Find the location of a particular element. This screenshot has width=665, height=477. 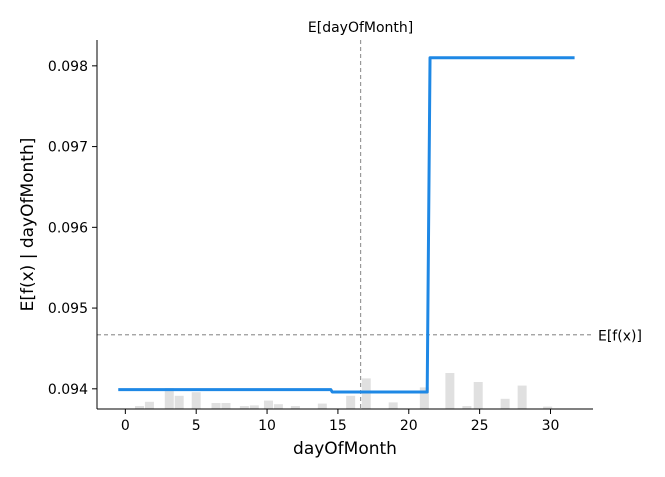

histogram is located at coordinates (344, 391).